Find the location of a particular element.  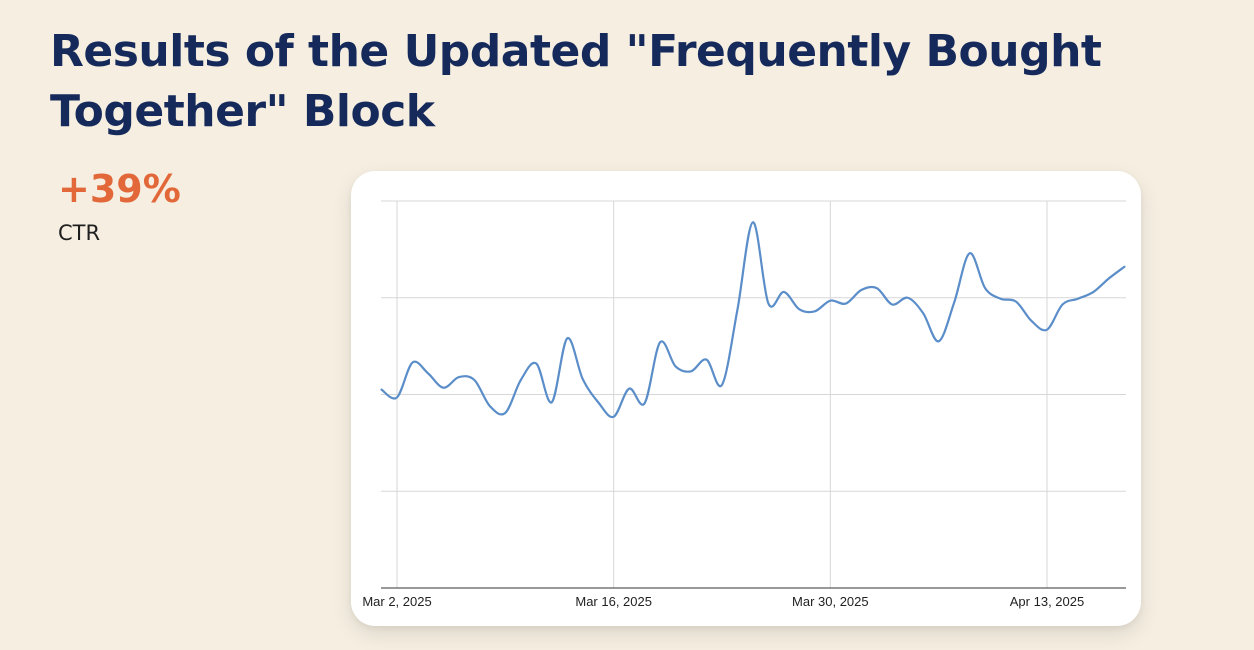

ctr-label: CTR is located at coordinates (79, 233).